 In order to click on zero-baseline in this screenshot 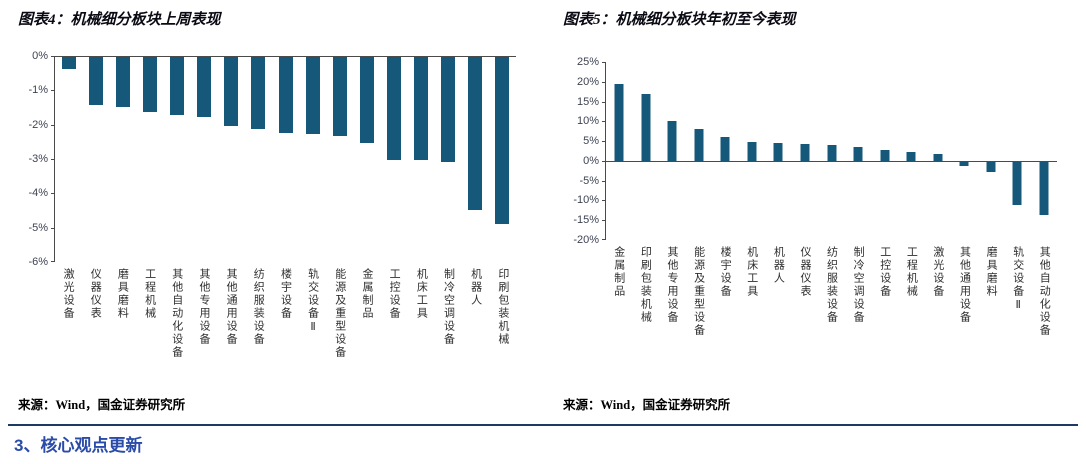, I will do `click(831, 161)`.